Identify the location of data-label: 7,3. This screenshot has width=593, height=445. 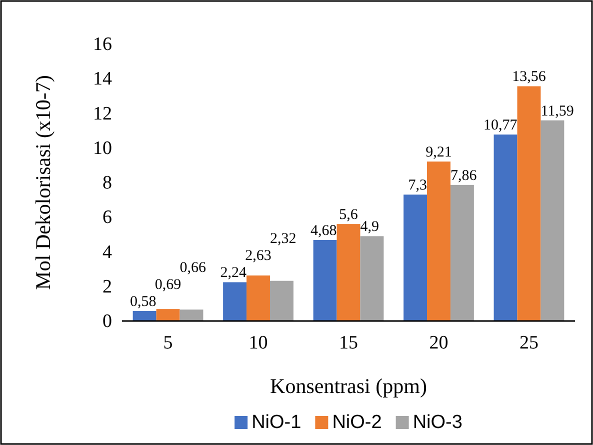
(418, 186).